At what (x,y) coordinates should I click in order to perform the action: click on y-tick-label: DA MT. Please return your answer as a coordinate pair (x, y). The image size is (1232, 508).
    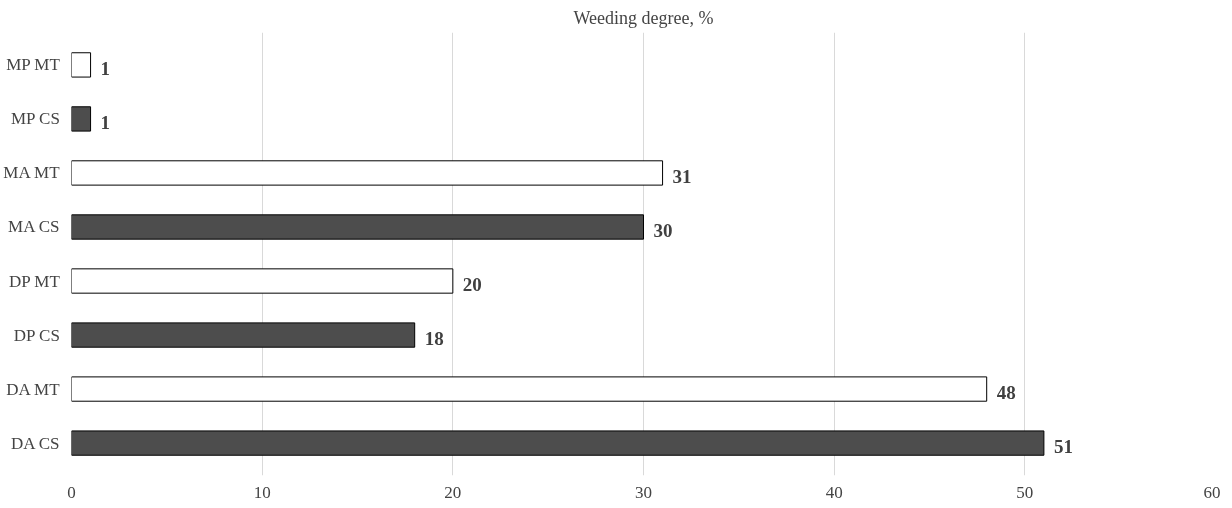
    Looking at the image, I should click on (33, 389).